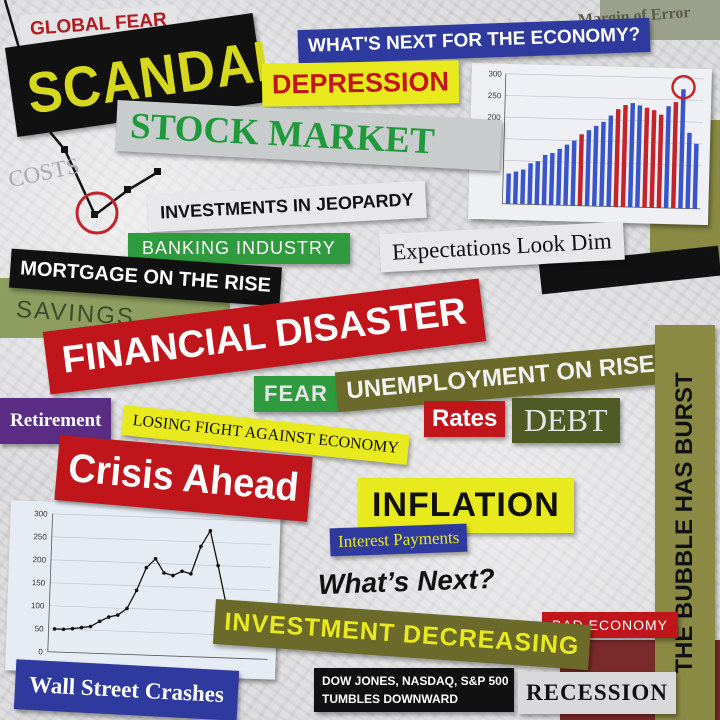 This screenshot has width=720, height=720. What do you see at coordinates (40, 536) in the screenshot?
I see `line-chart-y-tick: 250` at bounding box center [40, 536].